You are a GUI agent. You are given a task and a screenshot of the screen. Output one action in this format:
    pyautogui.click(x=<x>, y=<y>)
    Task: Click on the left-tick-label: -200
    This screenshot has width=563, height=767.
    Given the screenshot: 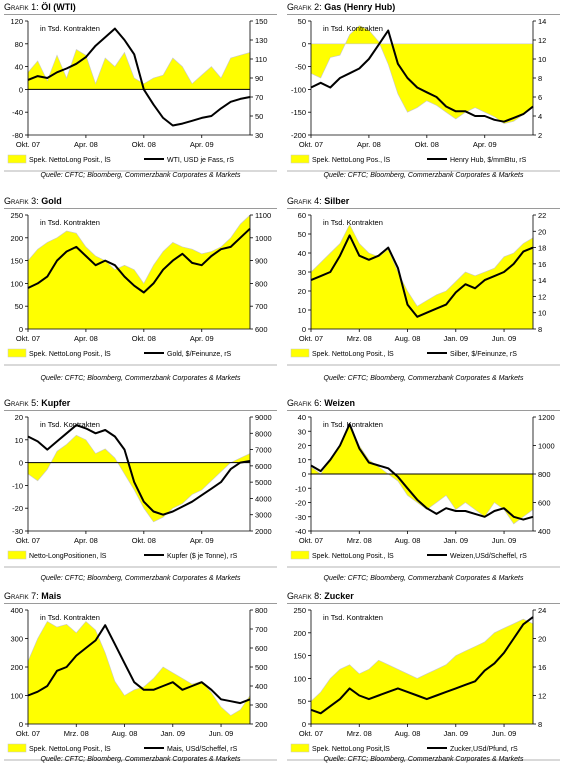 What is the action you would take?
    pyautogui.click(x=298, y=135)
    